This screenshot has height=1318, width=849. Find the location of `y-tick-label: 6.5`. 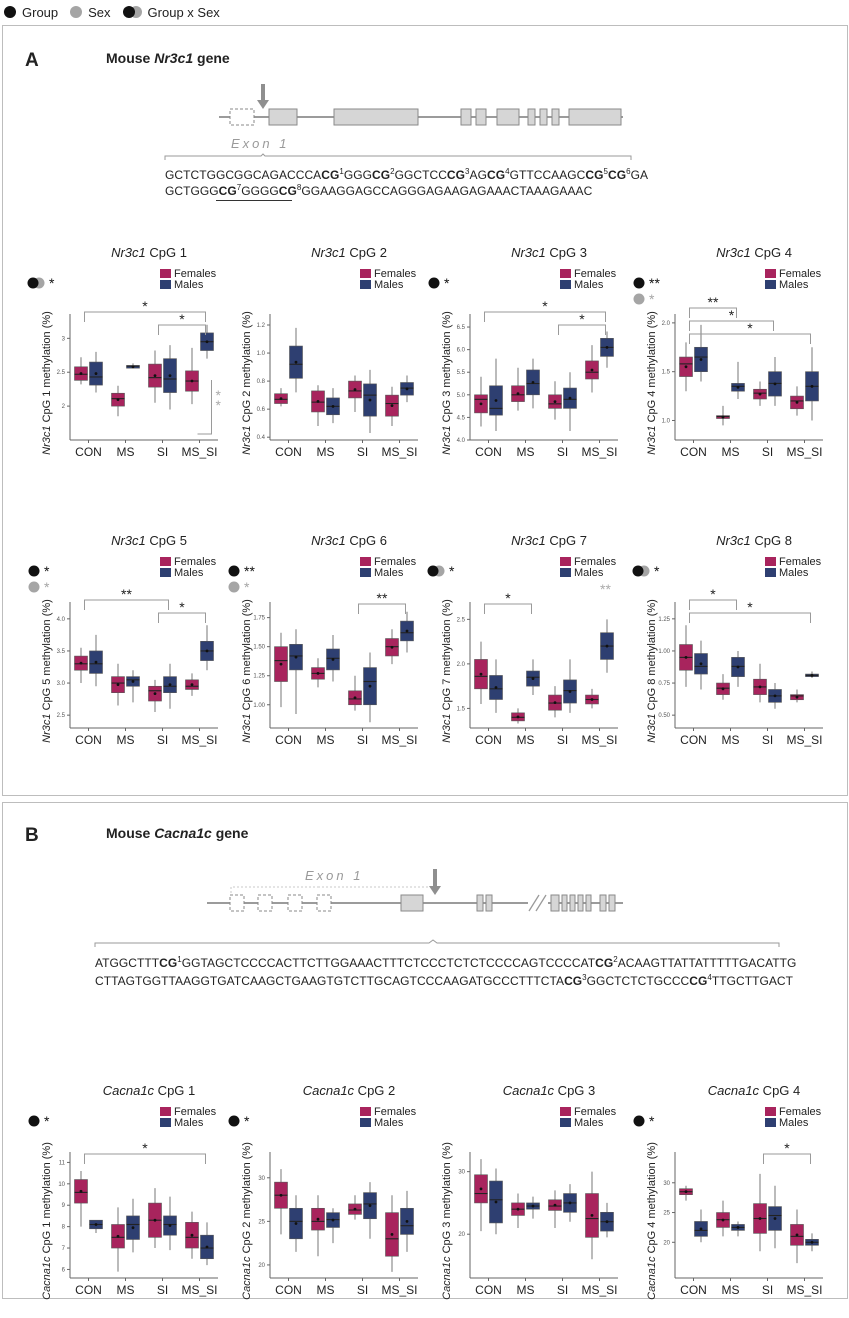

y-tick-label: 6.5 is located at coordinates (461, 328).